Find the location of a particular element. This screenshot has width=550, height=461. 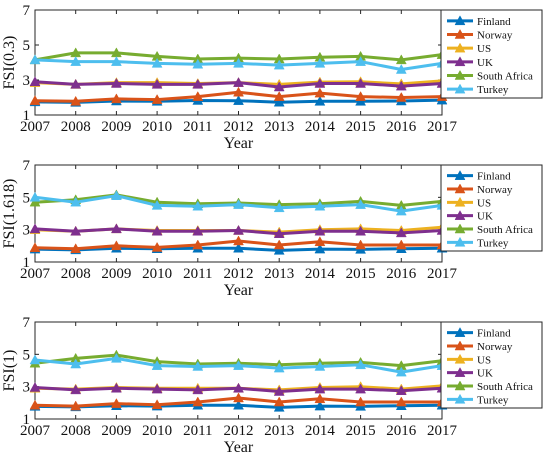

legend-marker-finland is located at coordinates (460, 175).